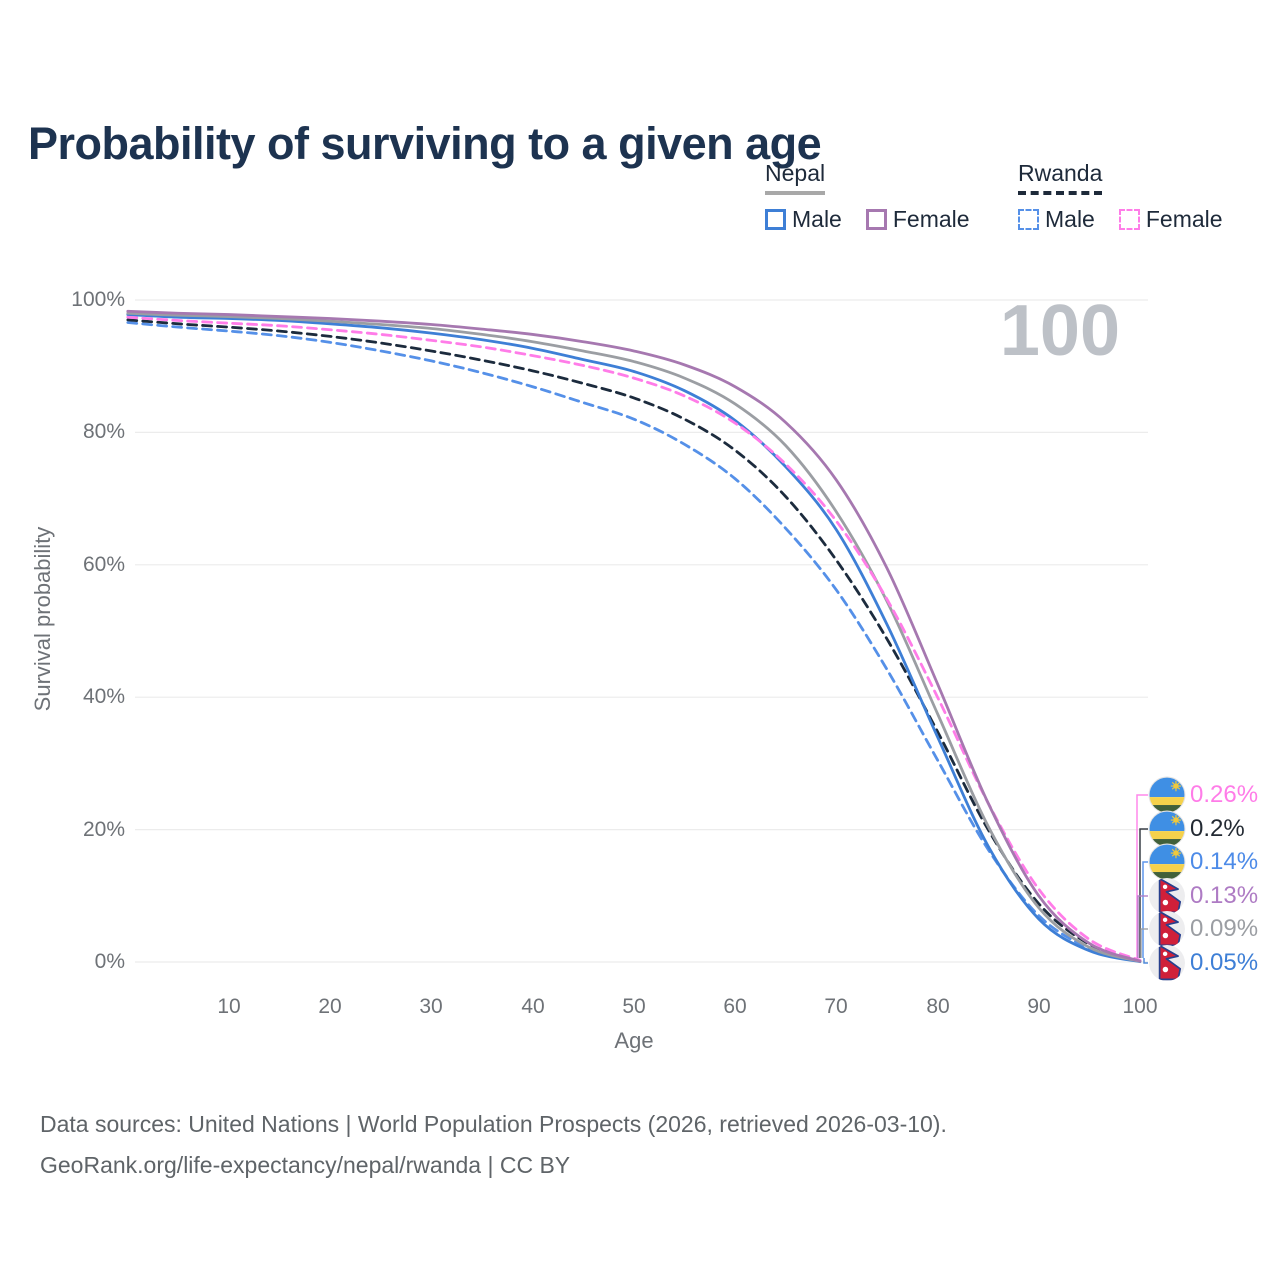 The image size is (1280, 1280). Describe the element at coordinates (1224, 794) in the screenshot. I see `end-label-value: 0.26%` at that location.